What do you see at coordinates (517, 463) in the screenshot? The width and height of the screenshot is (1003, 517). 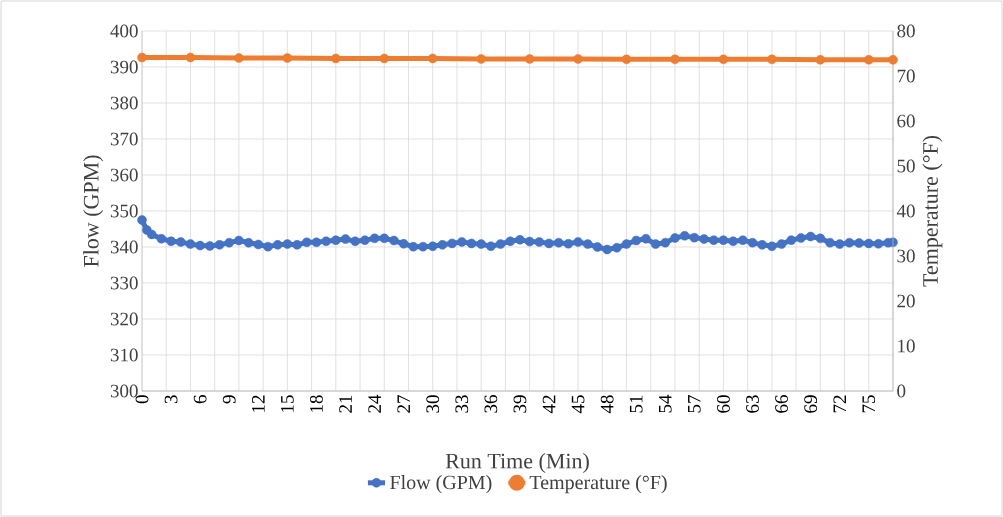 I see `x-axis-title: Run Time (Min)` at bounding box center [517, 463].